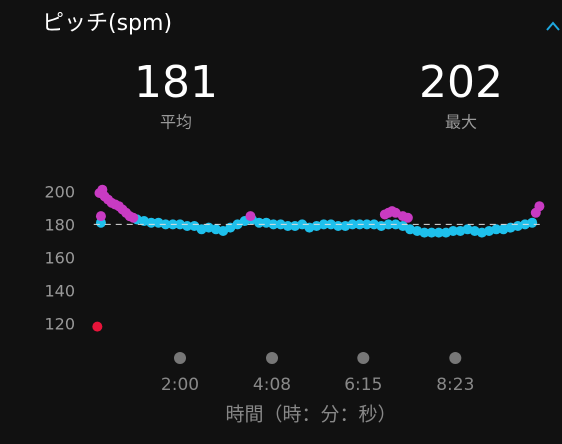 This screenshot has height=444, width=562. I want to click on x-axis-title: 時間（時：分：秒）, so click(310, 415).